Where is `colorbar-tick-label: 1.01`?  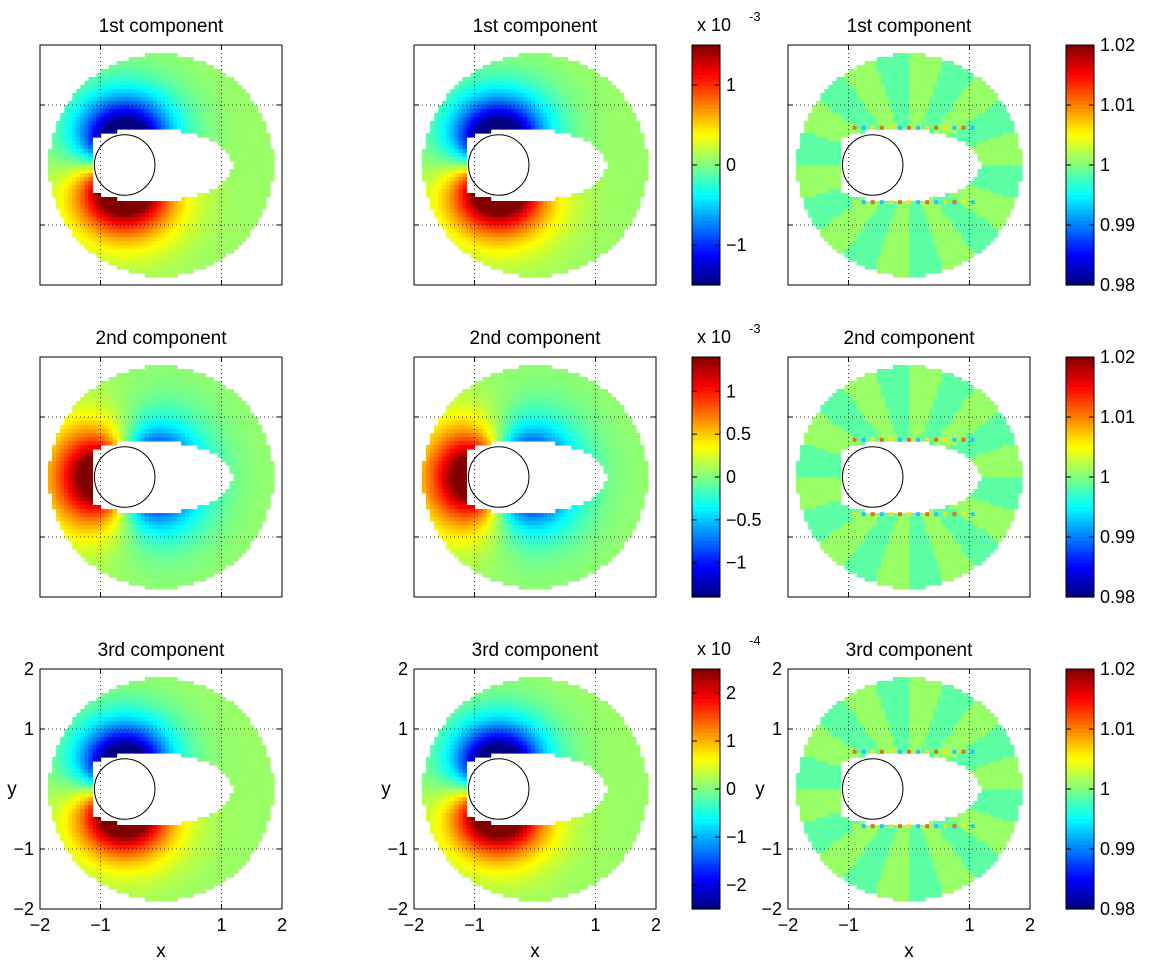
colorbar-tick-label: 1.01 is located at coordinates (1117, 417).